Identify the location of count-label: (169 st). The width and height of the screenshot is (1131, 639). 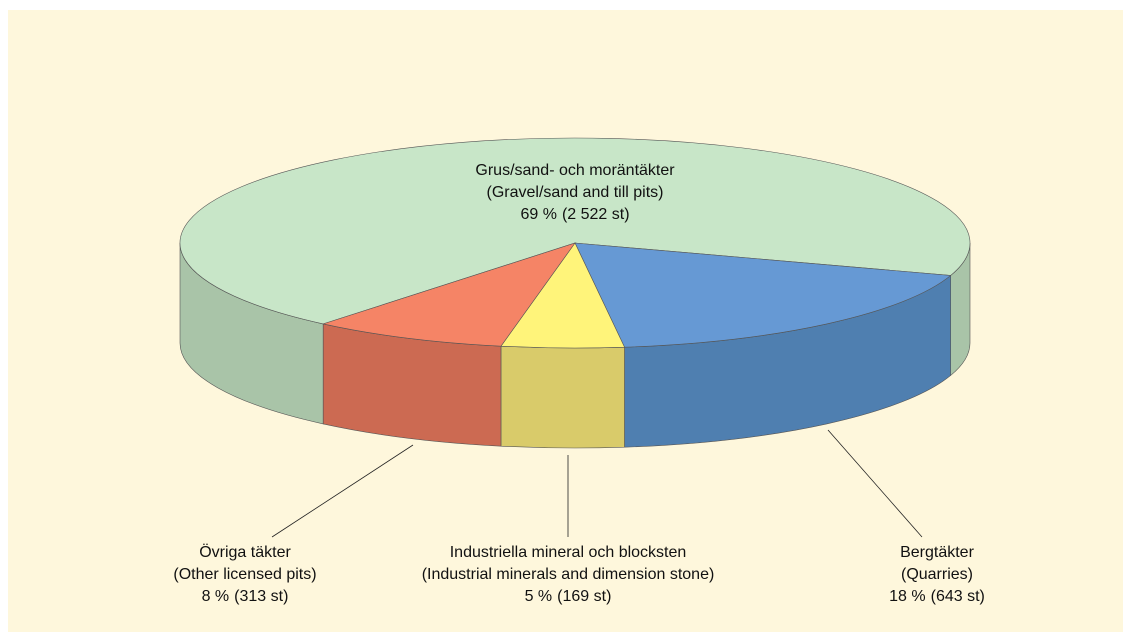
(584, 596).